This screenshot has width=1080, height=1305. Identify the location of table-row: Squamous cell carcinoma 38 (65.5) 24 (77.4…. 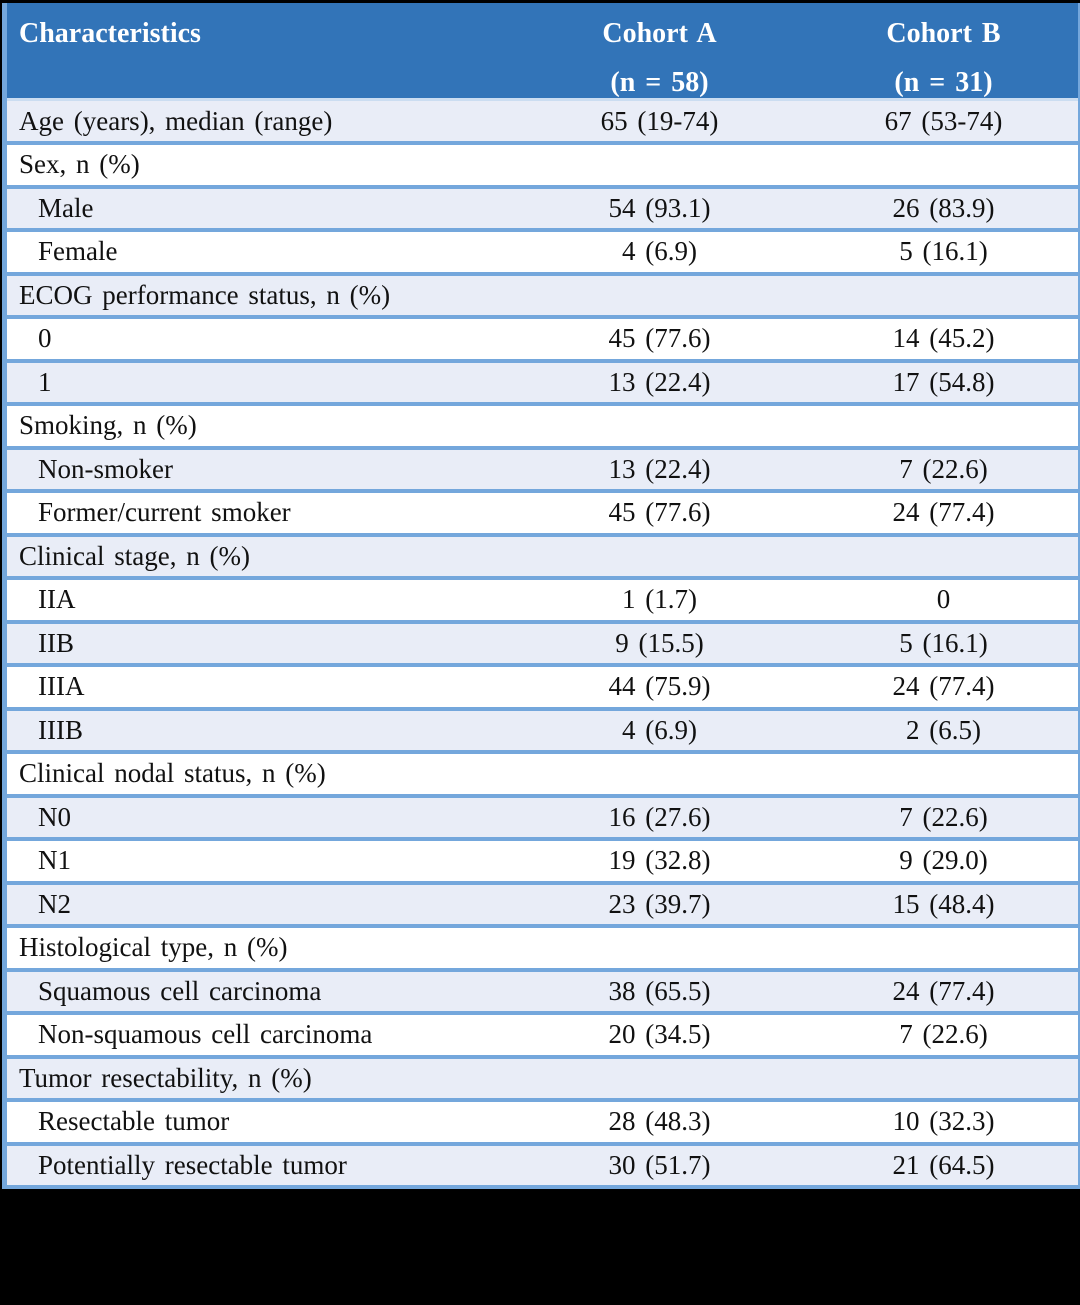
(542, 991).